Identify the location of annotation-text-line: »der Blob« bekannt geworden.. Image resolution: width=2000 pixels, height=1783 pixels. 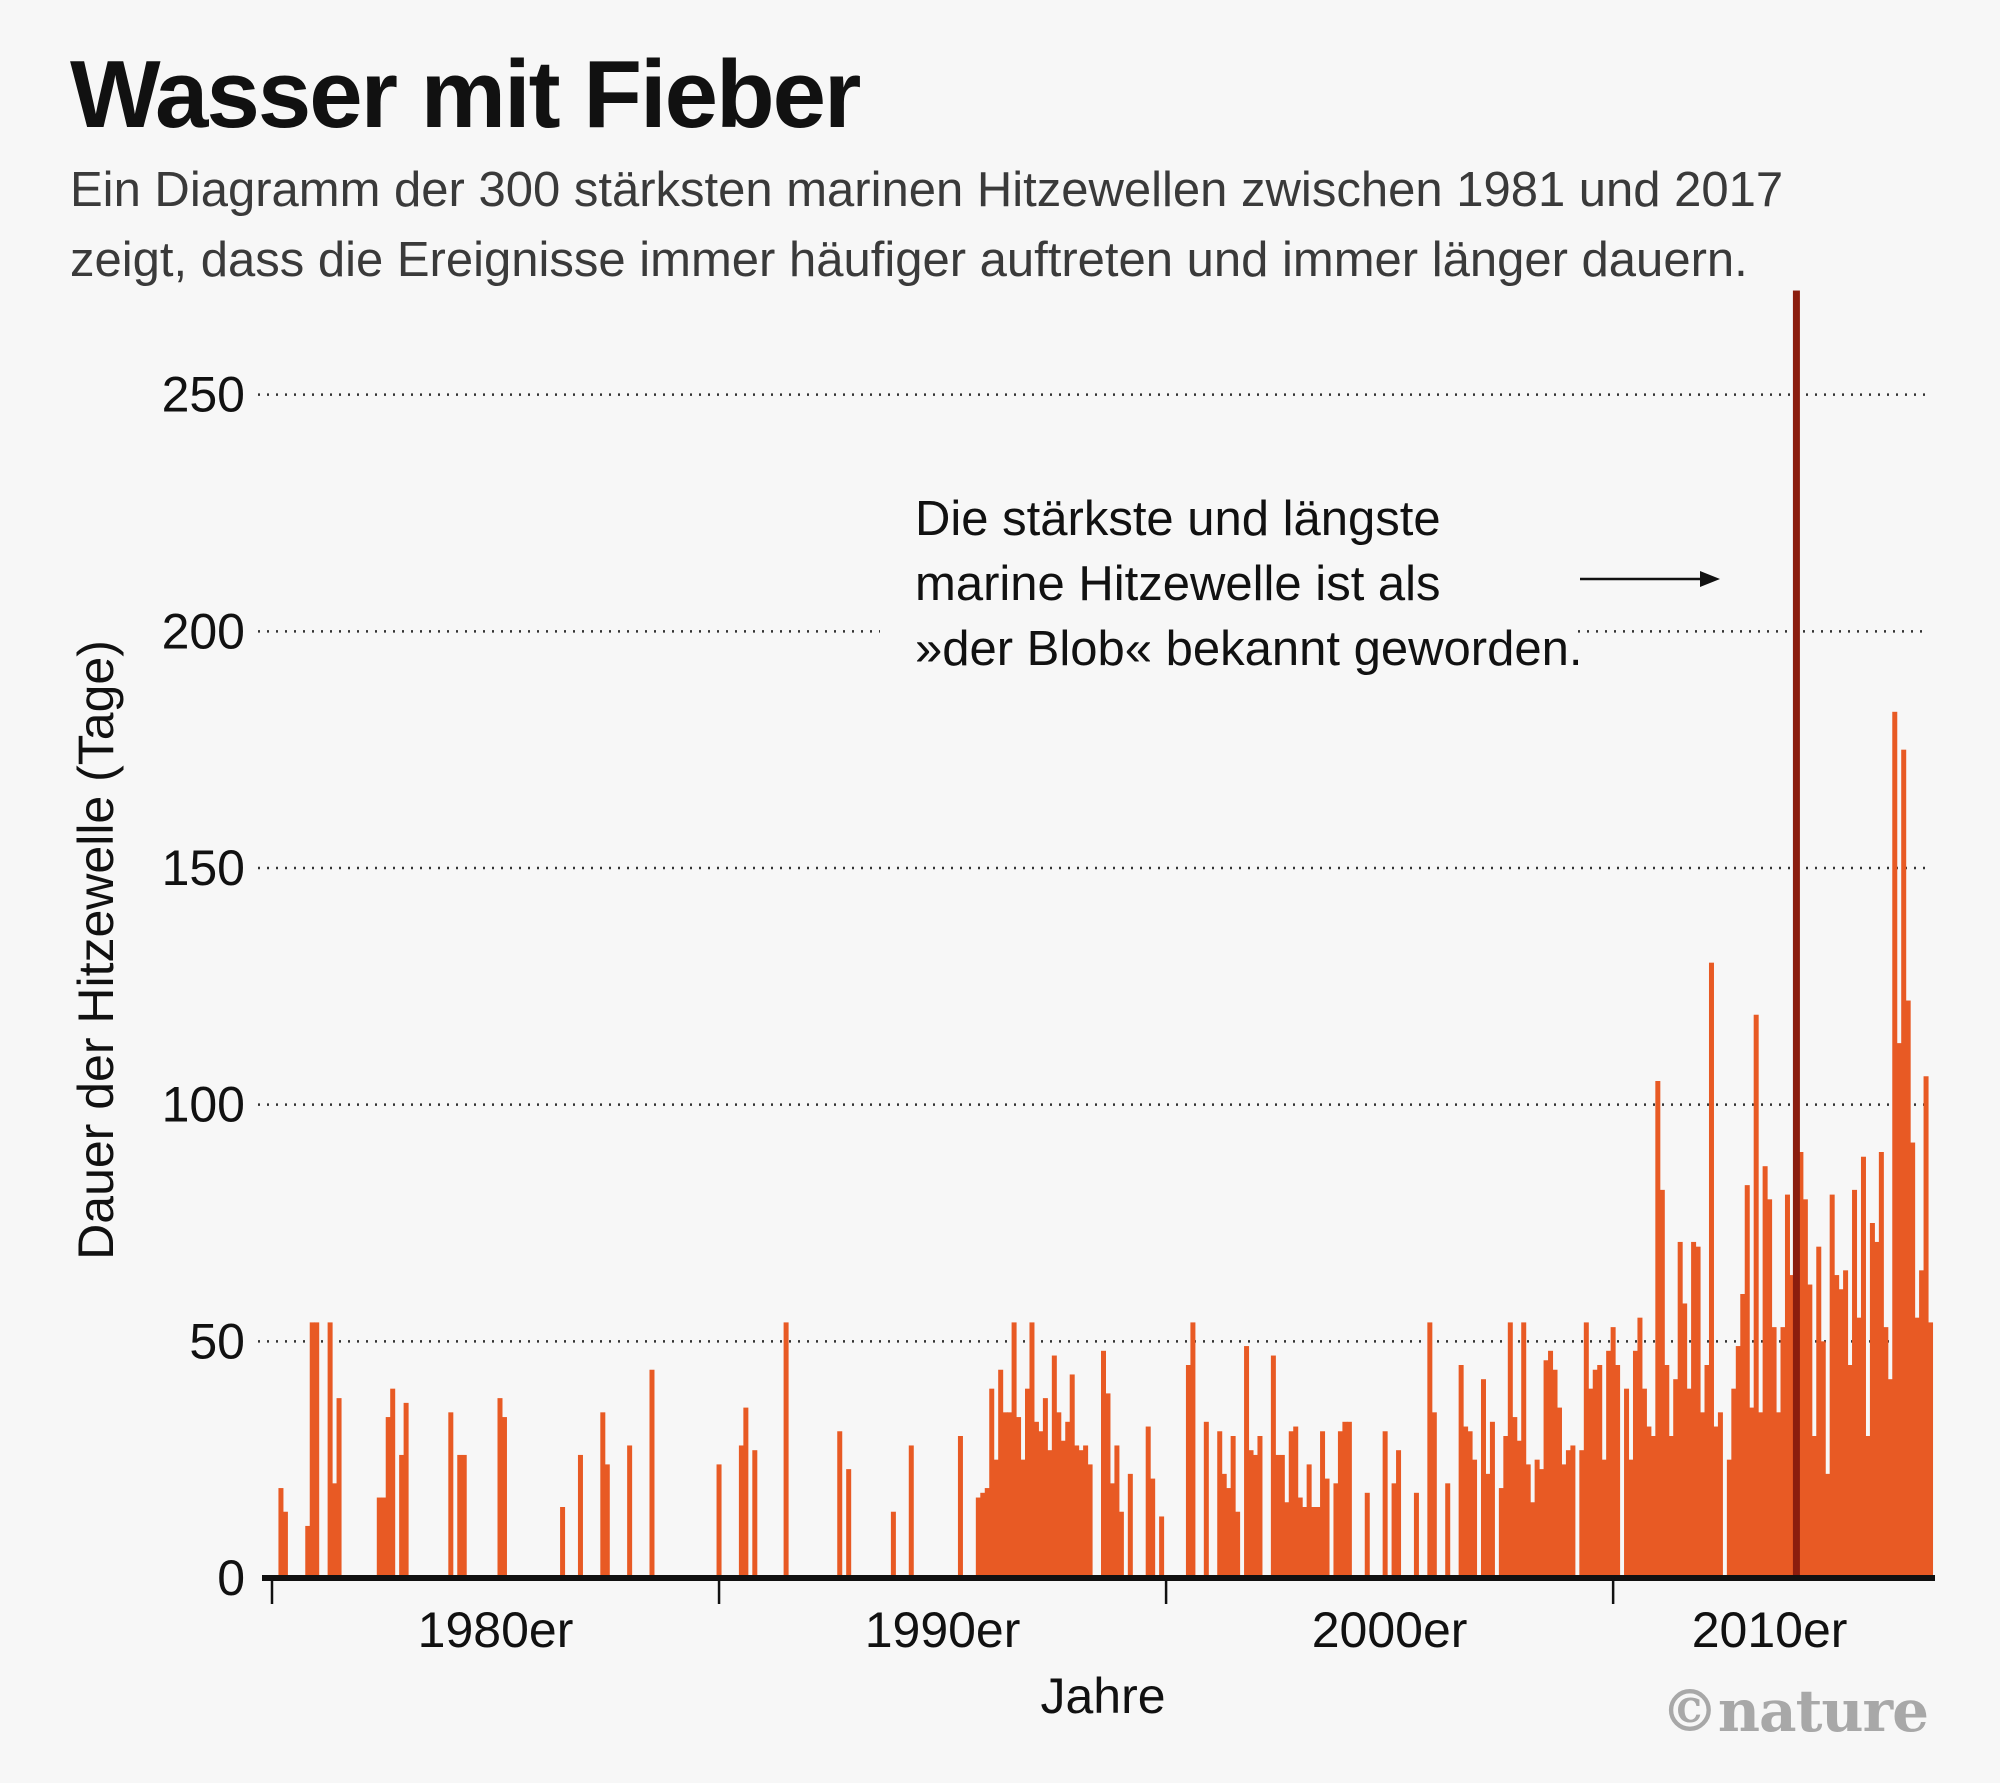
(1248, 649).